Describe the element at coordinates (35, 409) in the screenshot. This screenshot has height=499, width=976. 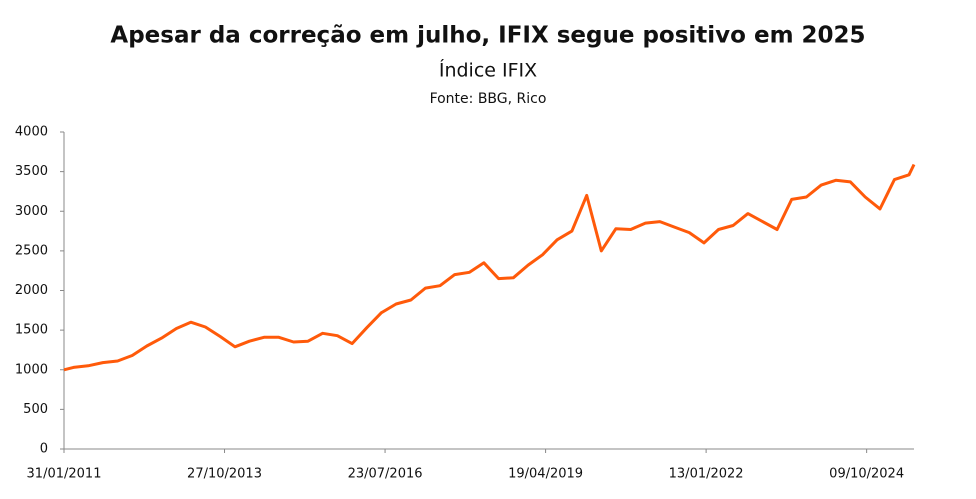
I see `y-tick-label: 500` at that location.